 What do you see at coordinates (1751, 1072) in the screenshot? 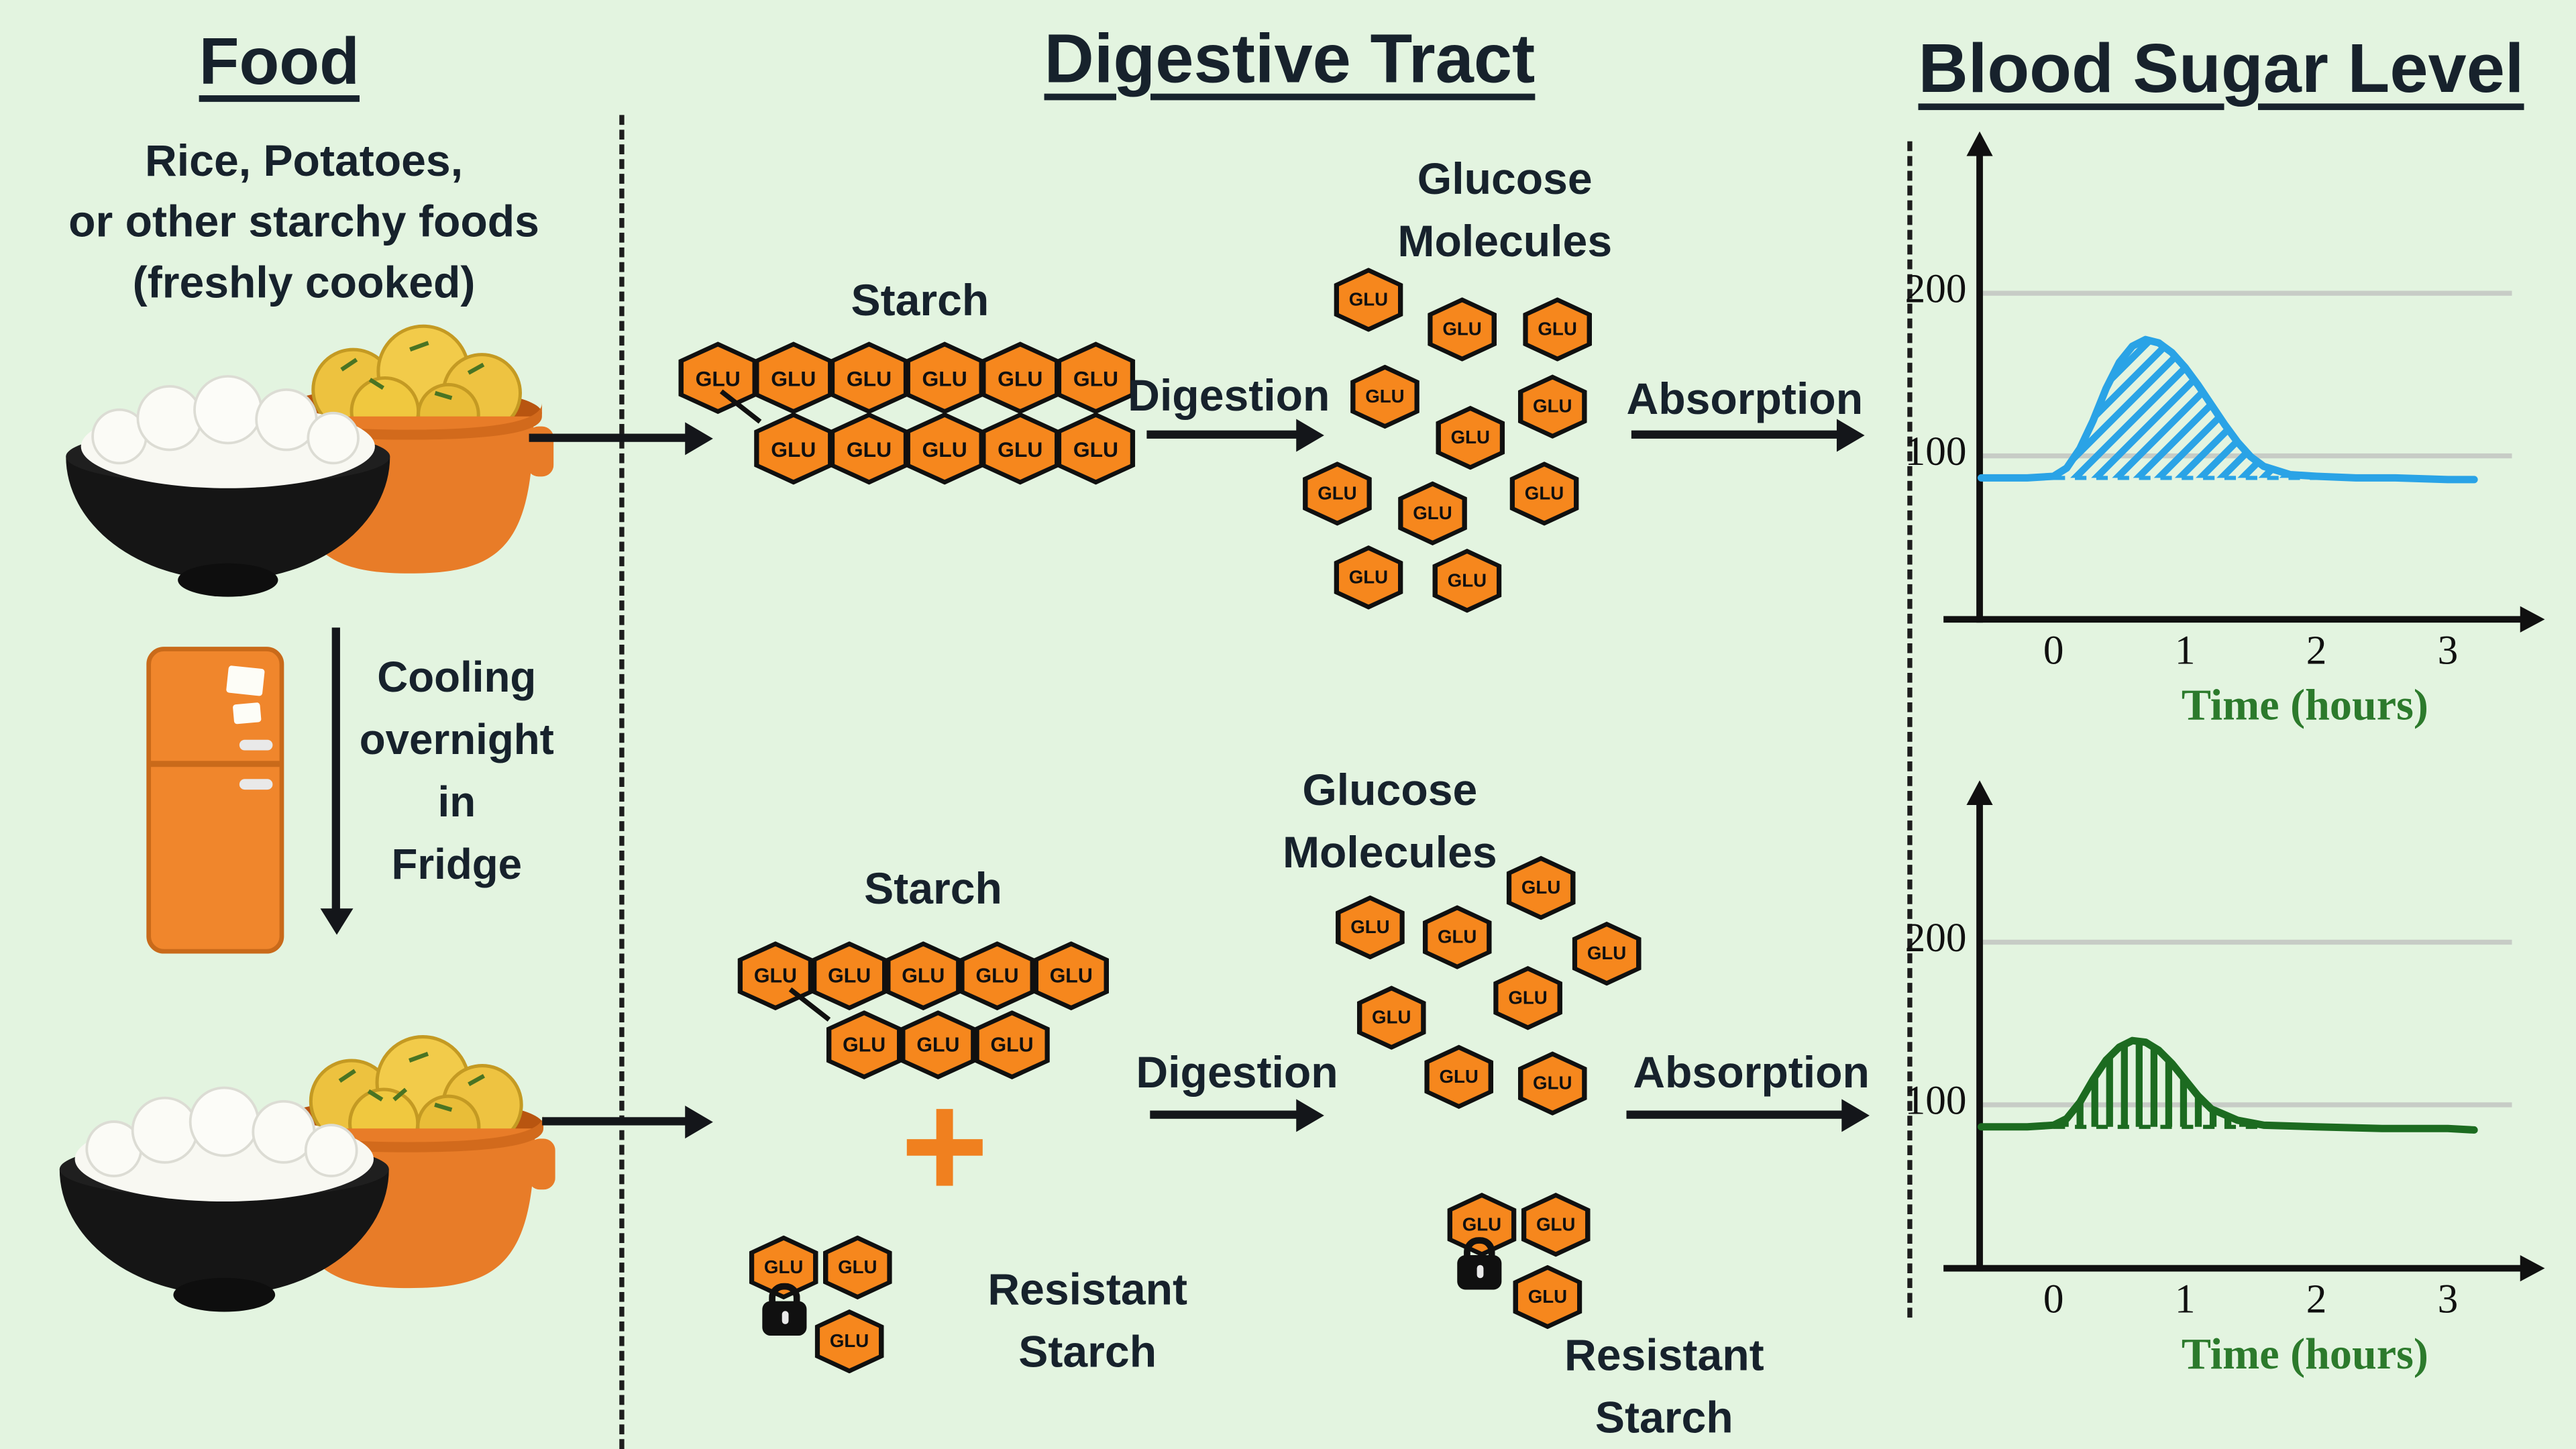
I see `absorption-label-bottom: Absorption` at bounding box center [1751, 1072].